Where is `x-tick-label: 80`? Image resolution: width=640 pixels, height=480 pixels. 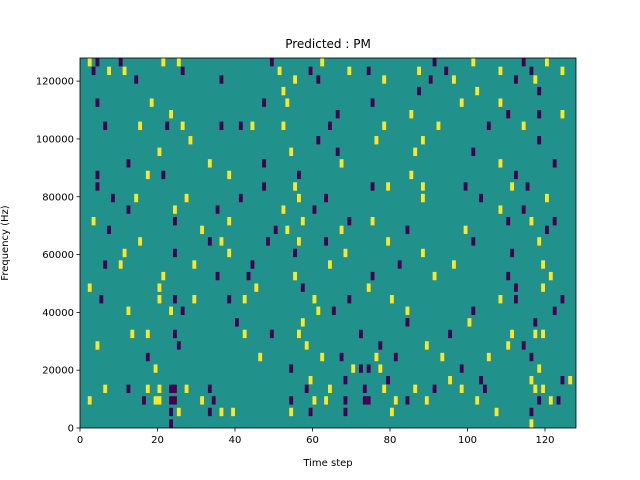
x-tick-label: 80 is located at coordinates (390, 440).